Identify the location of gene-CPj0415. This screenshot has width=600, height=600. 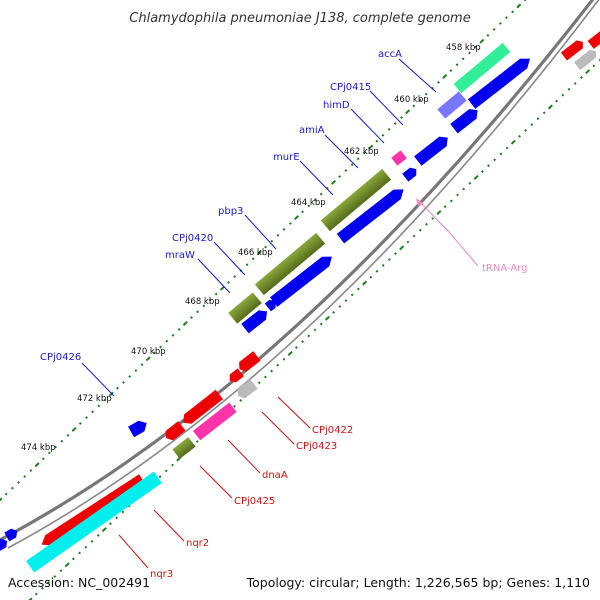
(452, 105).